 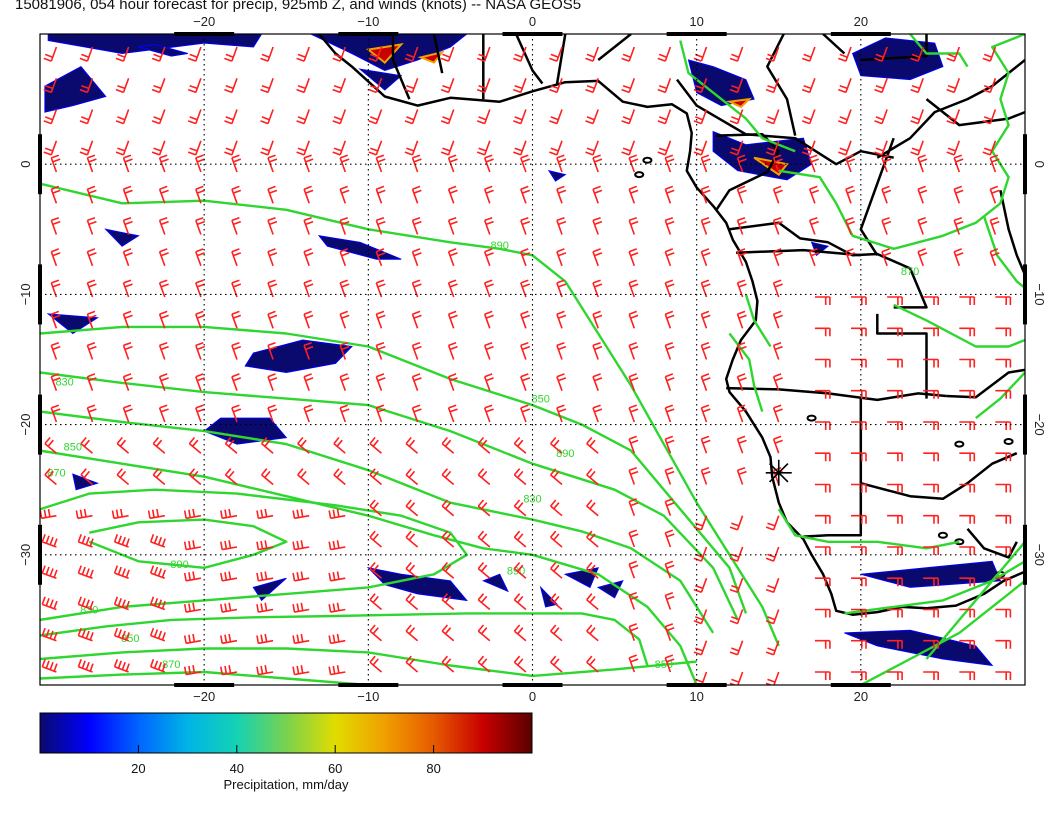 I want to click on contour-label: 850, so click(x=130, y=639).